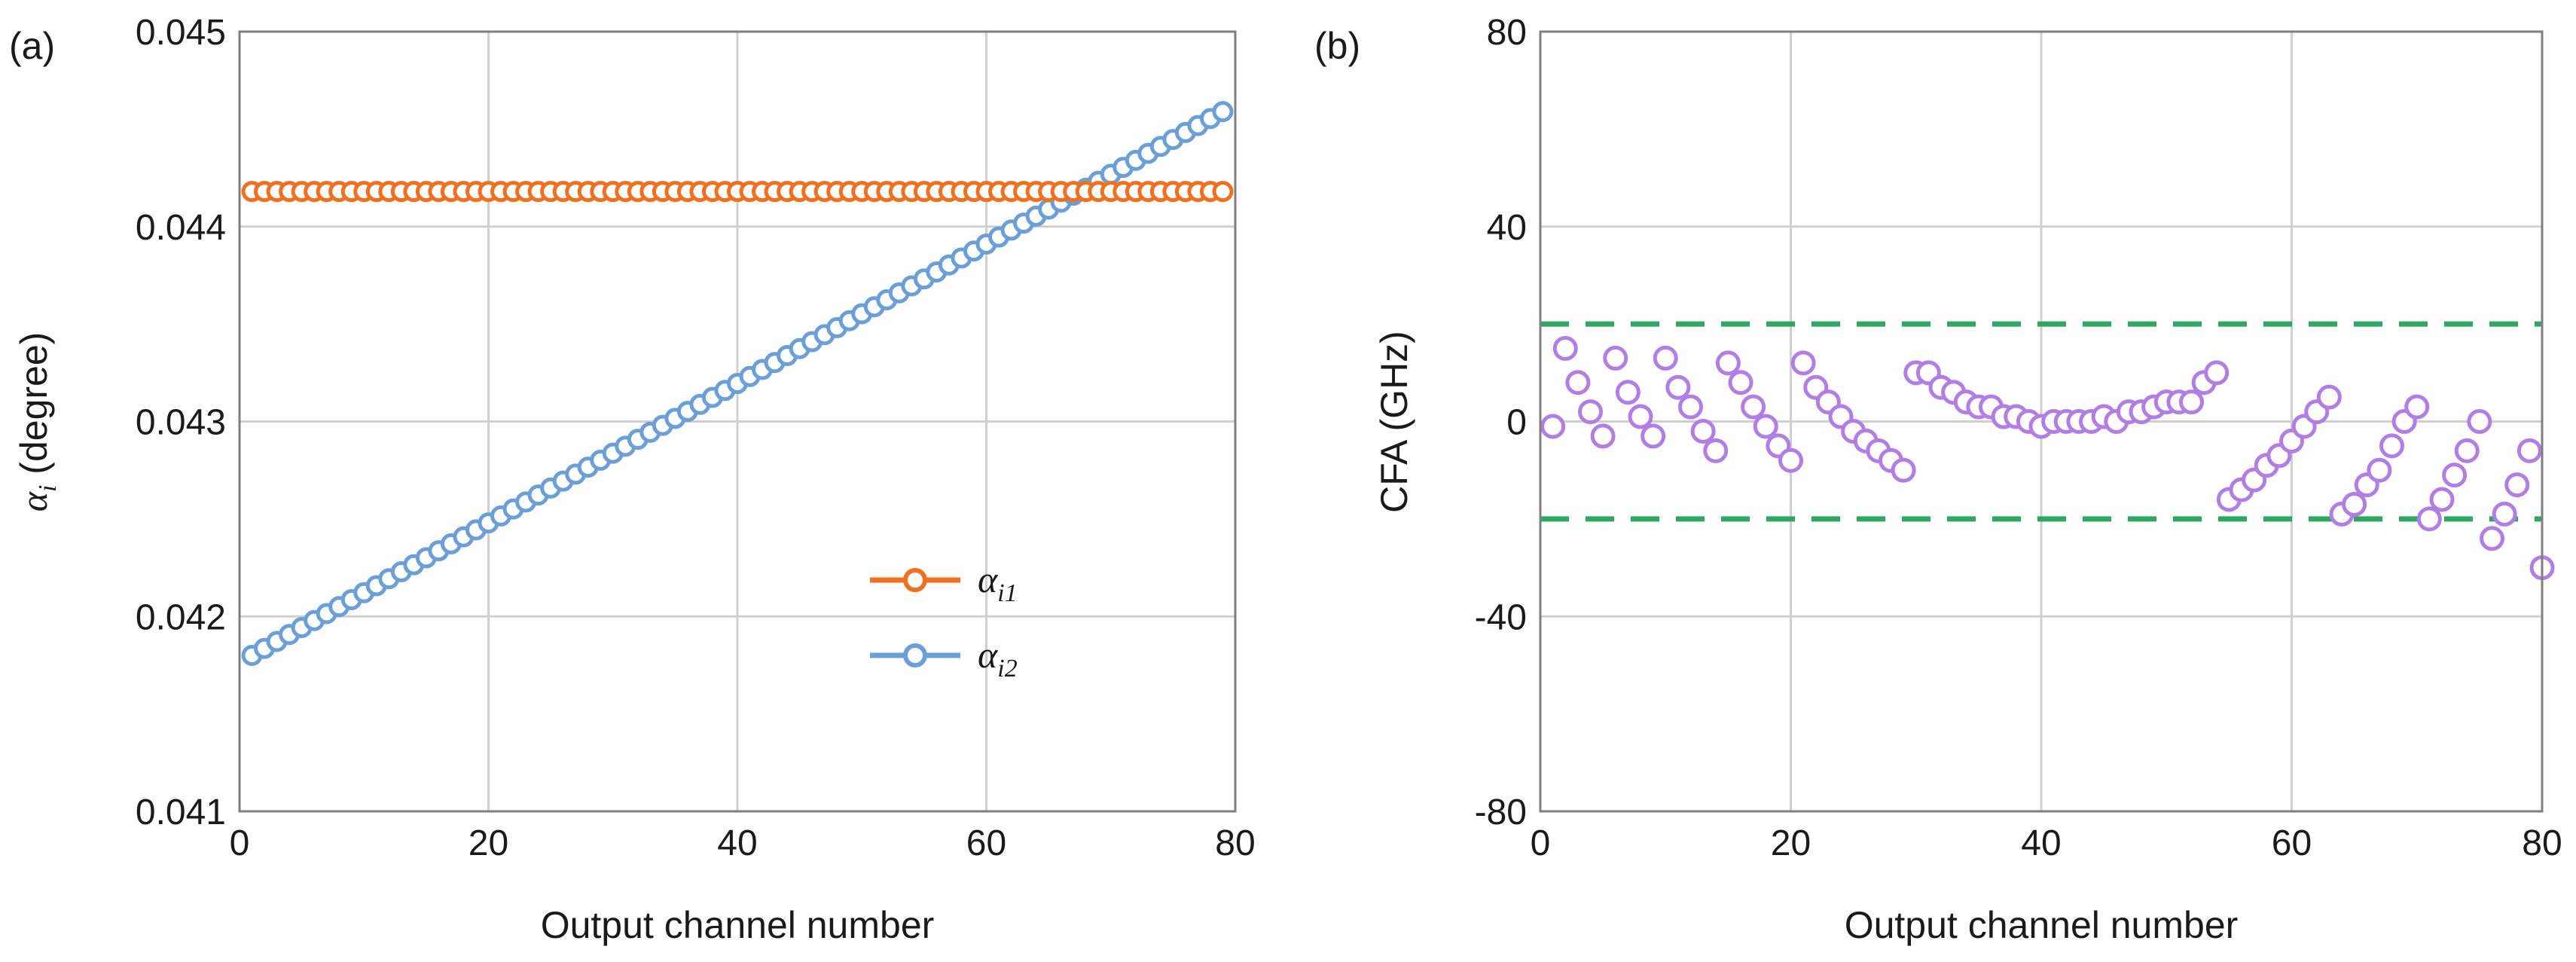 Image resolution: width=2576 pixels, height=962 pixels. Describe the element at coordinates (738, 925) in the screenshot. I see `panel-a-x-axis-label: Output channel number` at that location.